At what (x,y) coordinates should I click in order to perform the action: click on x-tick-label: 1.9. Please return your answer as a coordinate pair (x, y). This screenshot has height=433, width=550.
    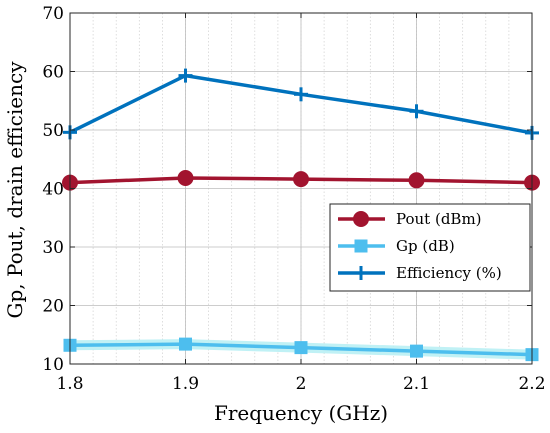
    Looking at the image, I should click on (185, 384).